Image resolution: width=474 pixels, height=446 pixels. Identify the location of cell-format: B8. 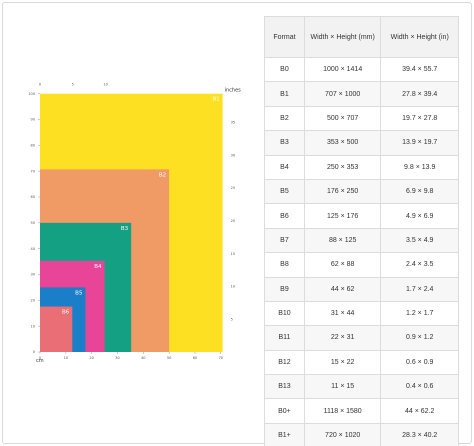
(284, 265).